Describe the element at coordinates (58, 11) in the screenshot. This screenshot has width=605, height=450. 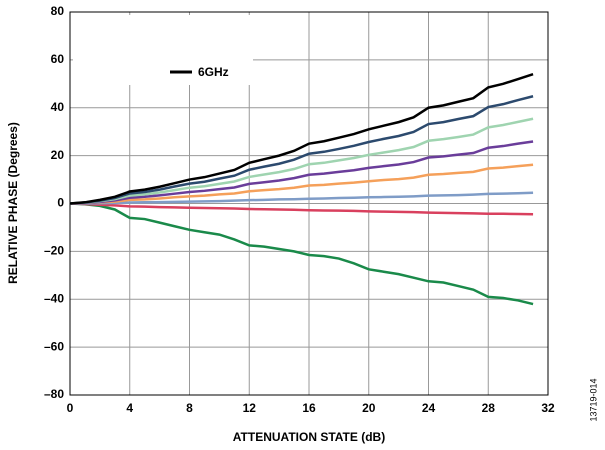
I see `y-tick-label: 80` at that location.